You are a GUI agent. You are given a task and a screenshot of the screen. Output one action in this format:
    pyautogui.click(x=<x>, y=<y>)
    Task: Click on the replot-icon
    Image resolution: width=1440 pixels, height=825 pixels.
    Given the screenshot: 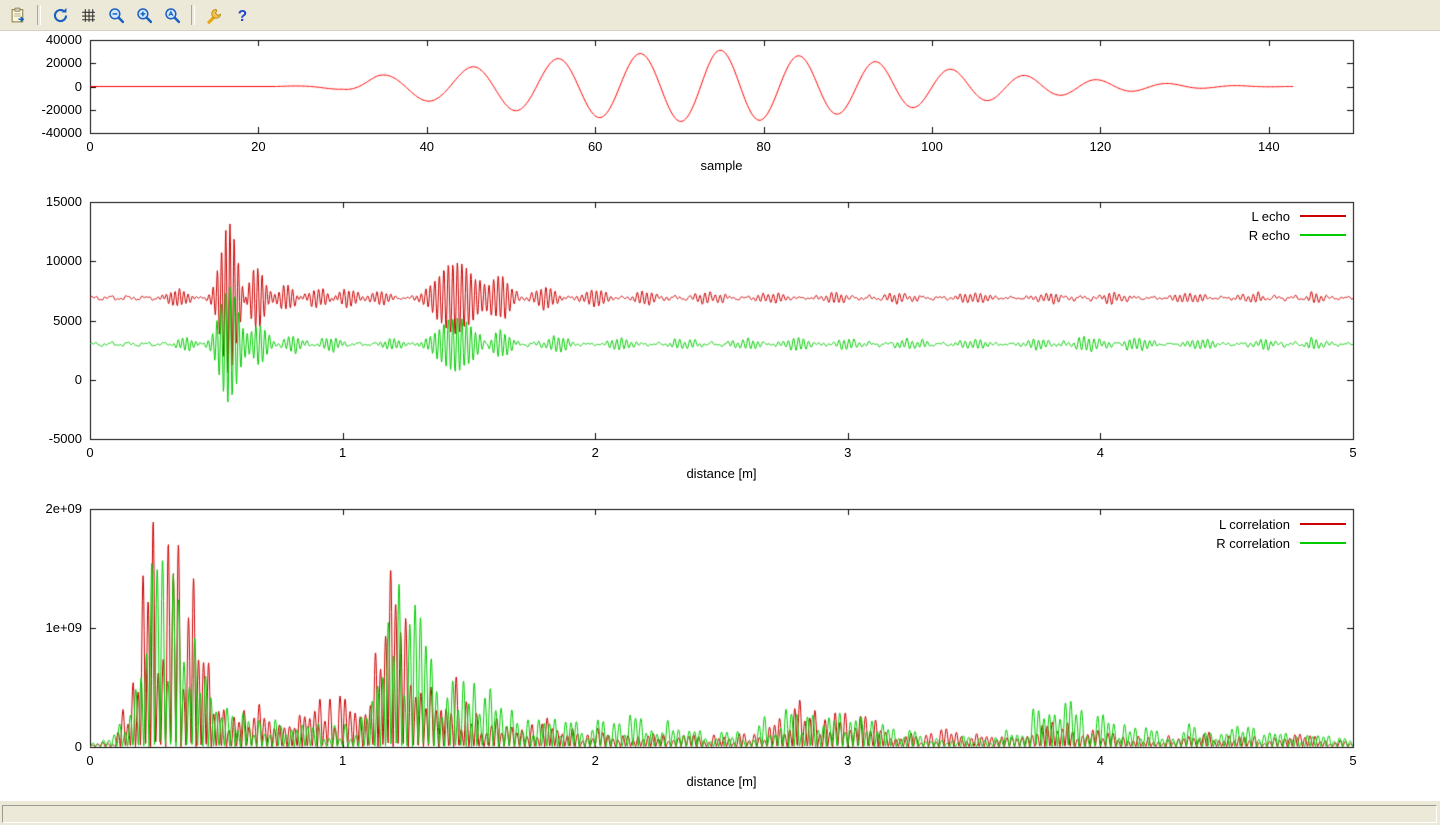 What is the action you would take?
    pyautogui.click(x=60, y=14)
    